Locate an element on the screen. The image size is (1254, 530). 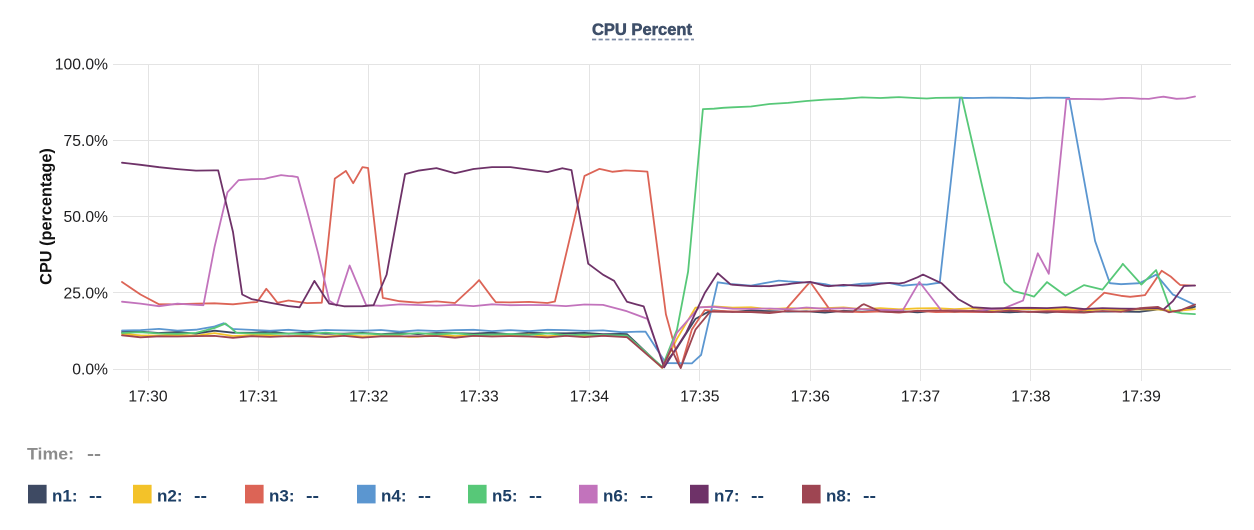
svg-text: 0.0% is located at coordinates (90, 370).